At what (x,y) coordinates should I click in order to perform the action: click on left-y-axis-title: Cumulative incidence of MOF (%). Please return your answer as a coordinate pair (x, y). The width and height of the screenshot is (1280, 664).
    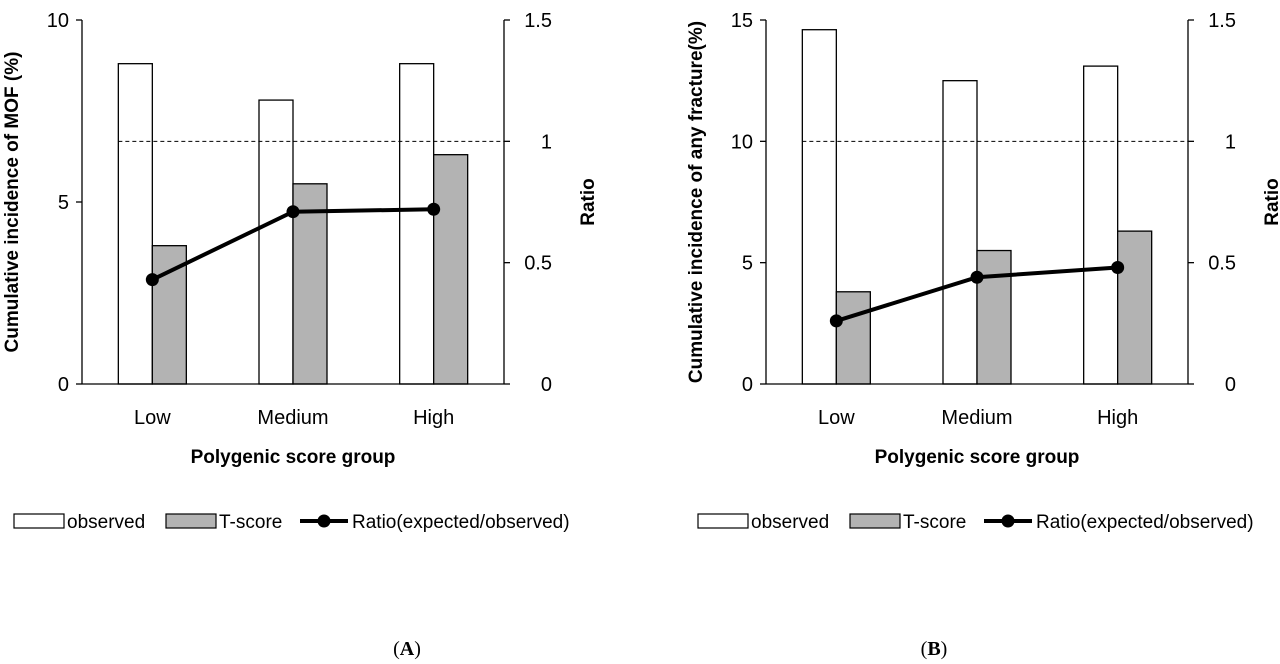
    Looking at the image, I should click on (12, 202).